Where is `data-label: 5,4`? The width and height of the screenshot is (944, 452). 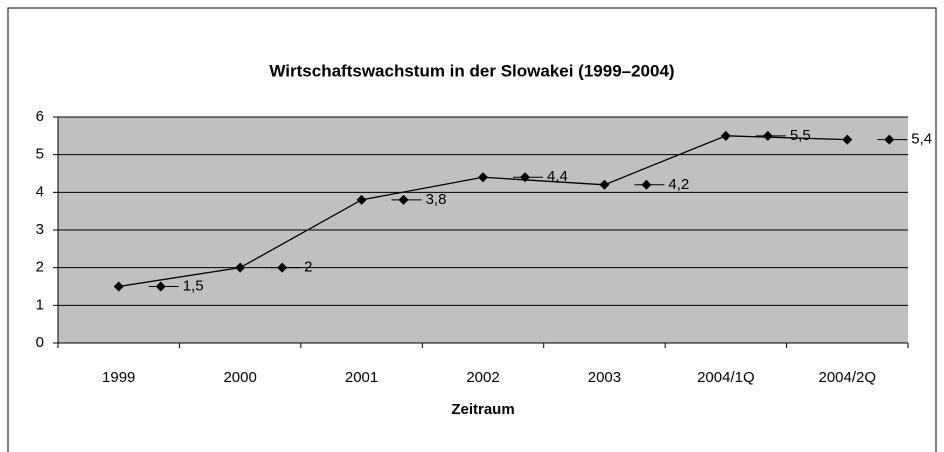
data-label: 5,4 is located at coordinates (921, 139).